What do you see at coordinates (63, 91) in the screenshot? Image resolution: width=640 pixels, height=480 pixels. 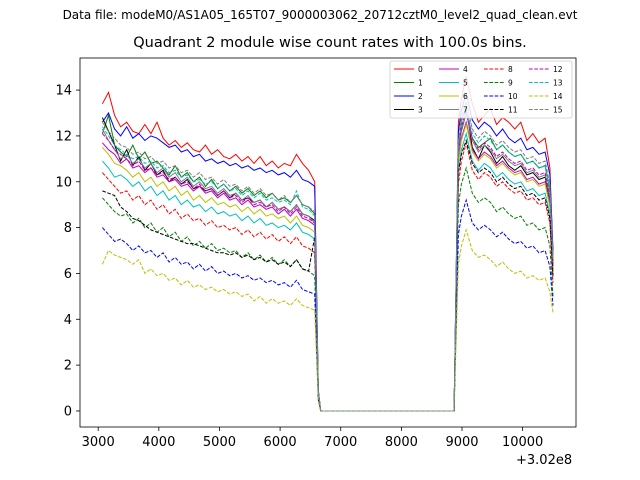 I see `y-tick-label: 14` at bounding box center [63, 91].